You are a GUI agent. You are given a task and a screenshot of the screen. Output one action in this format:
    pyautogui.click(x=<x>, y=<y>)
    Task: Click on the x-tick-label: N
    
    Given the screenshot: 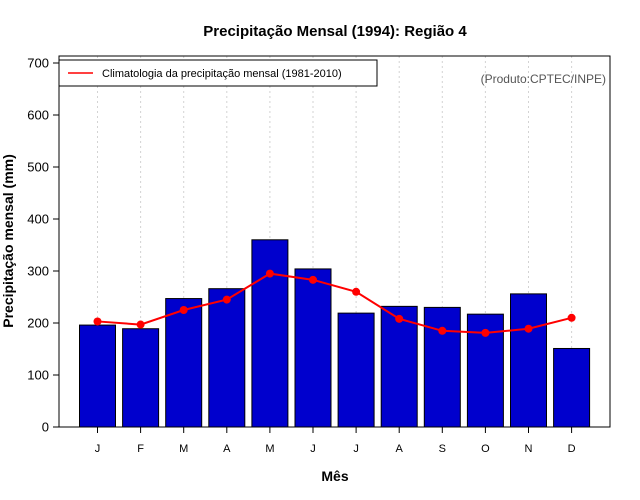 What is the action you would take?
    pyautogui.click(x=529, y=449)
    